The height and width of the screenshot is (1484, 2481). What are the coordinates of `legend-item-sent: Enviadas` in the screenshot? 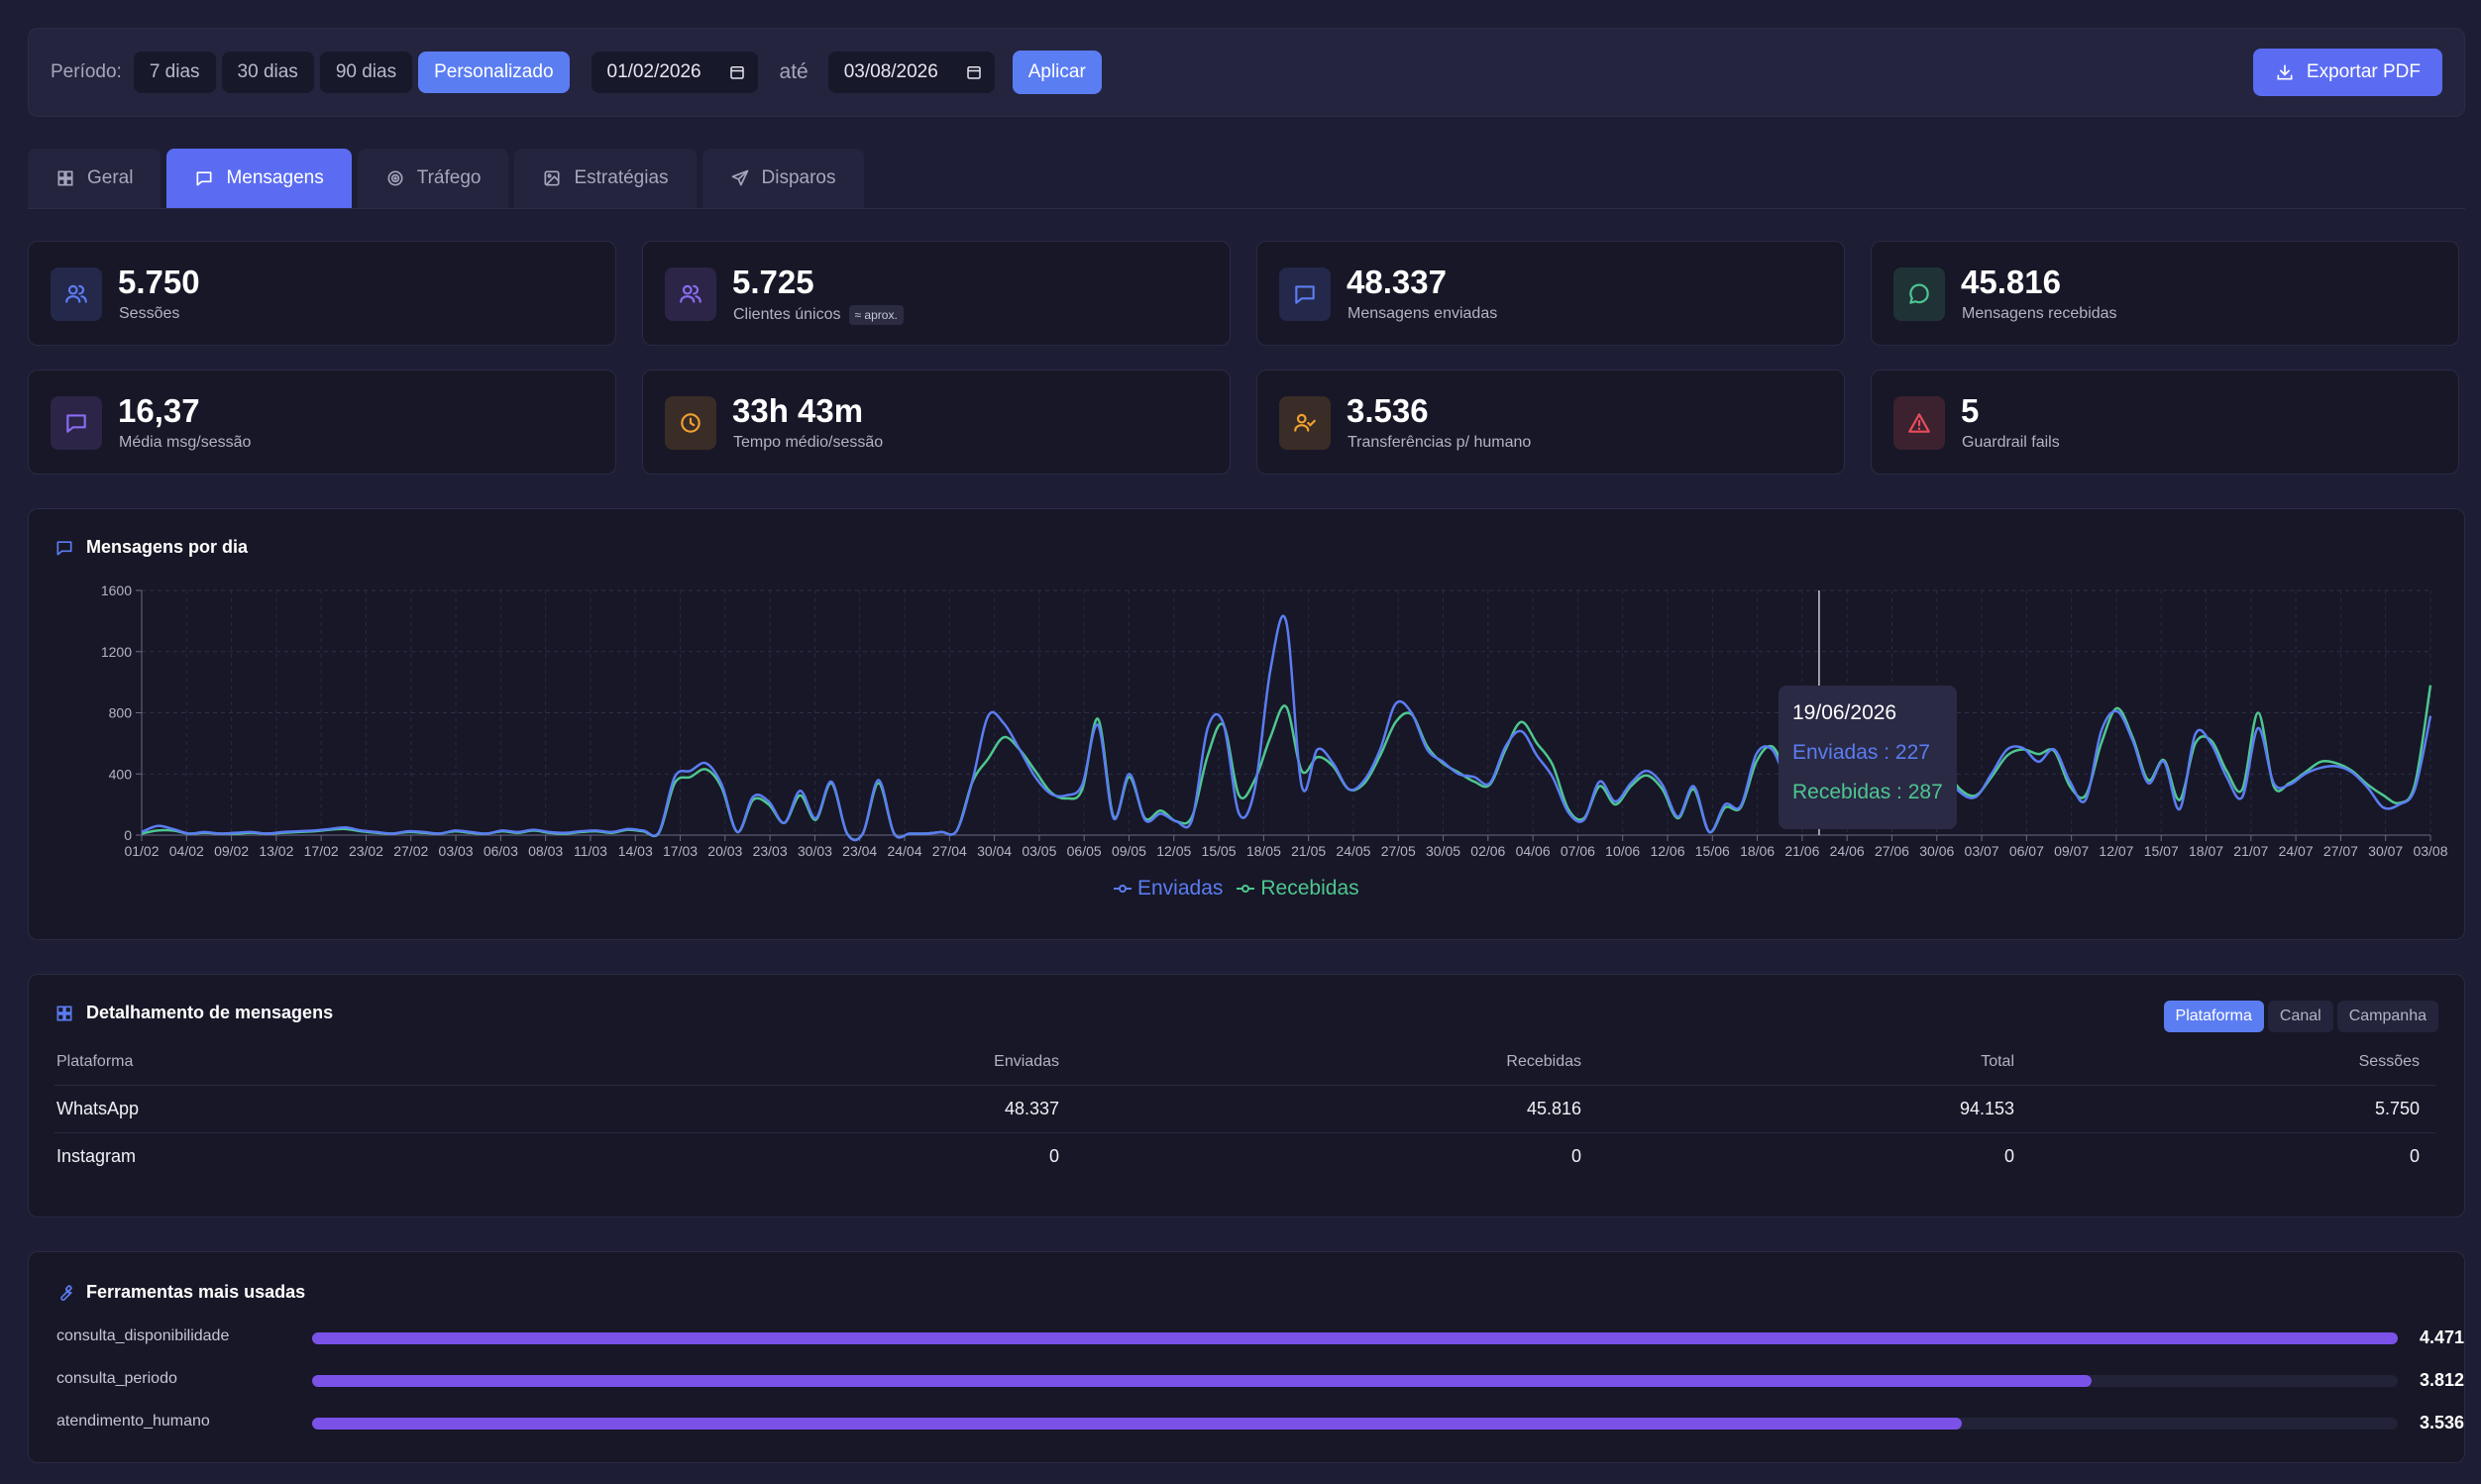 It's located at (1169, 889).